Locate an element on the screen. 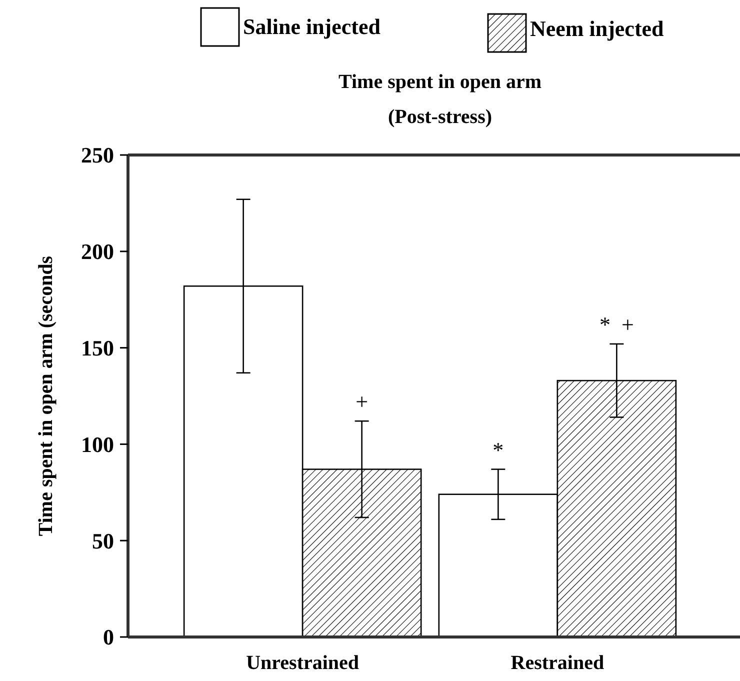 The image size is (740, 681). y-tick-label: 50 is located at coordinates (103, 541).